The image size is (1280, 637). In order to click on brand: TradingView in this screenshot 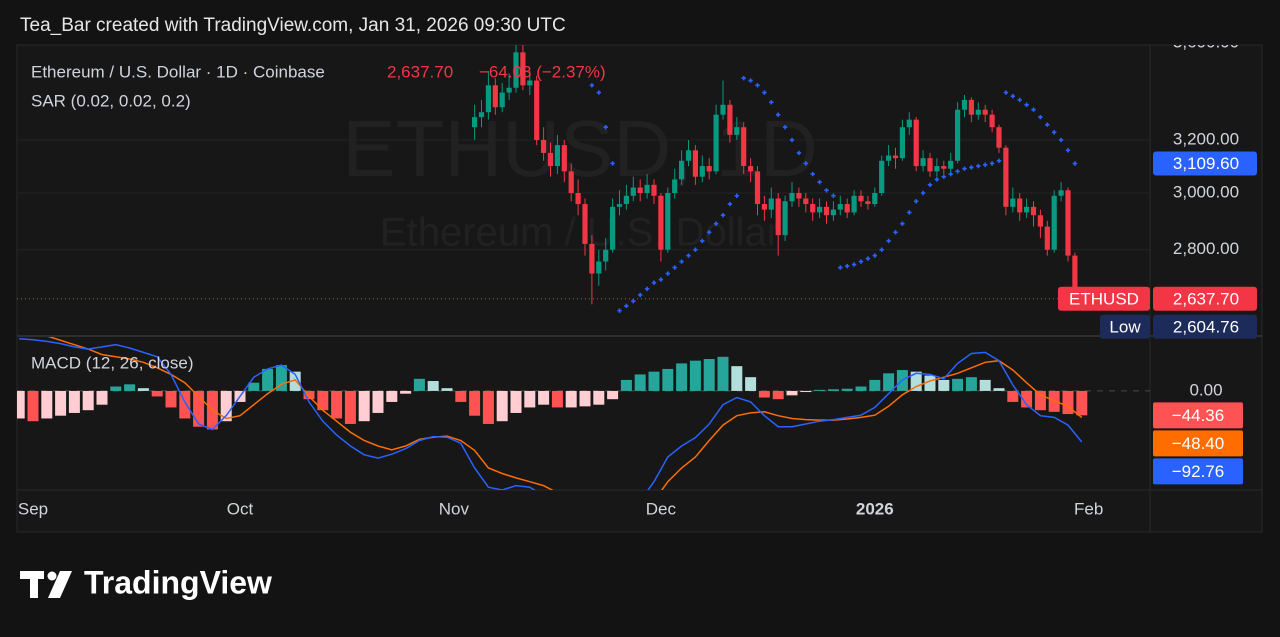, I will do `click(178, 582)`.